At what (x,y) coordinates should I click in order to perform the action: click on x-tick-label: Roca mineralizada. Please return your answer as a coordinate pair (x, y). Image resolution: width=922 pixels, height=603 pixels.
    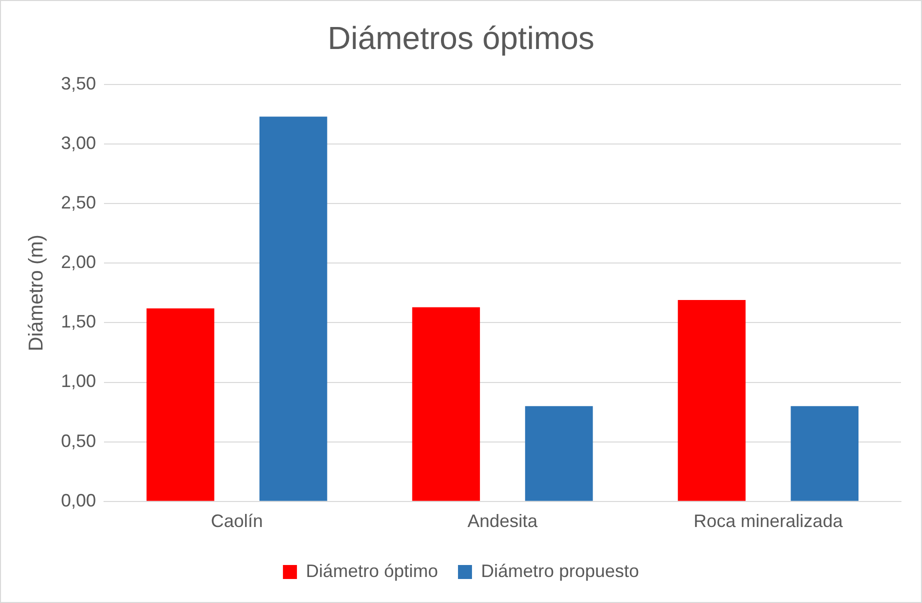
    Looking at the image, I should click on (769, 521).